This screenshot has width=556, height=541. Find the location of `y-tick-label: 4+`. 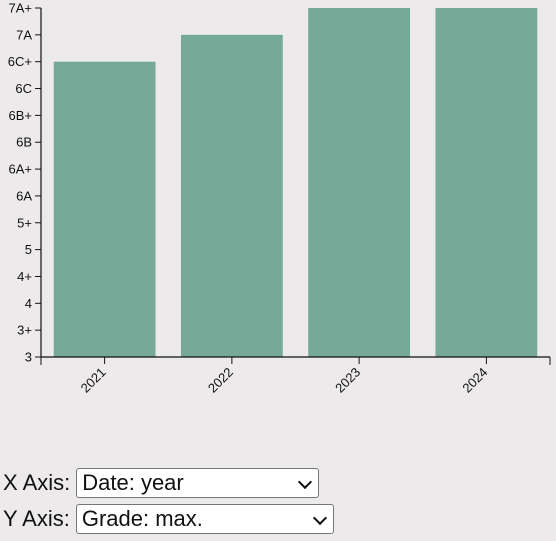

y-tick-label: 4+ is located at coordinates (24, 276).